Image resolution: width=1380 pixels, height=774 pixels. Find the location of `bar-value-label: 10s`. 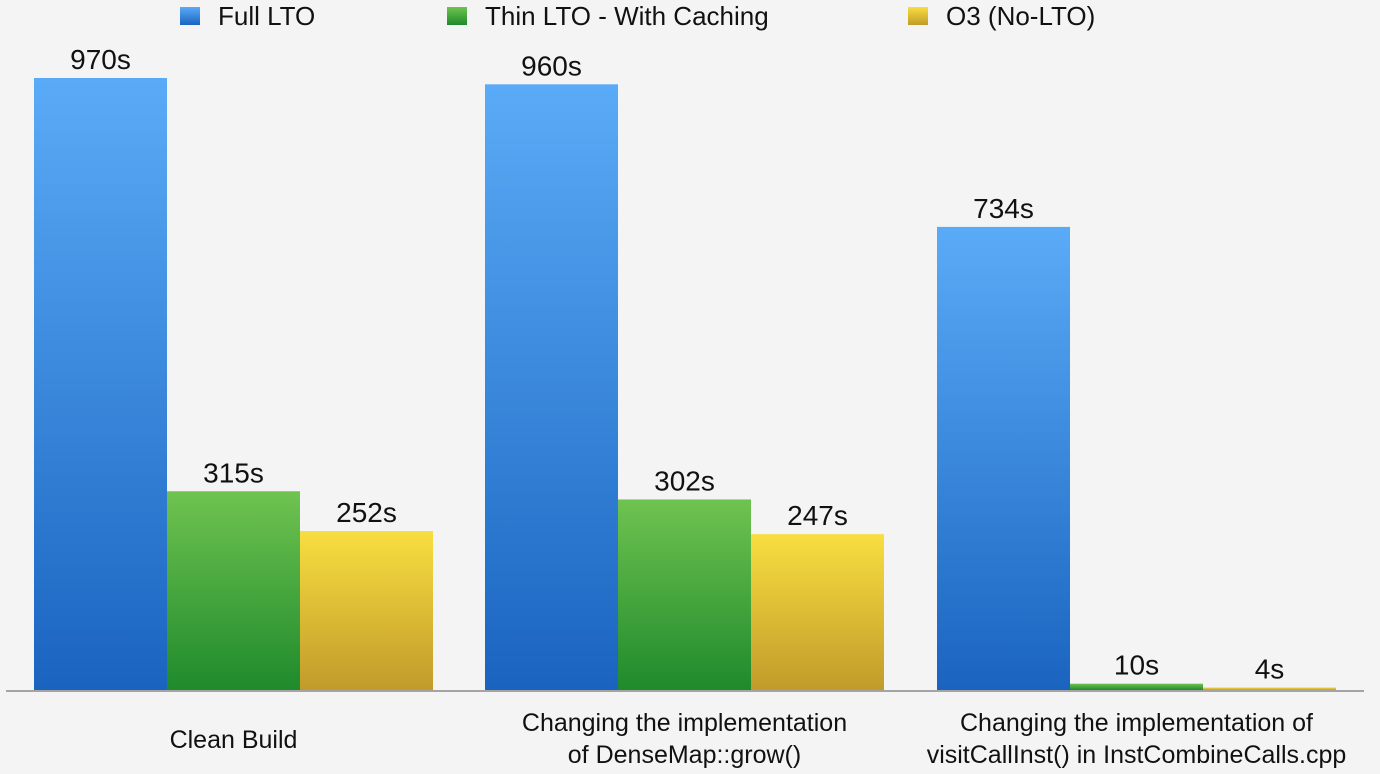

bar-value-label: 10s is located at coordinates (1136, 665).